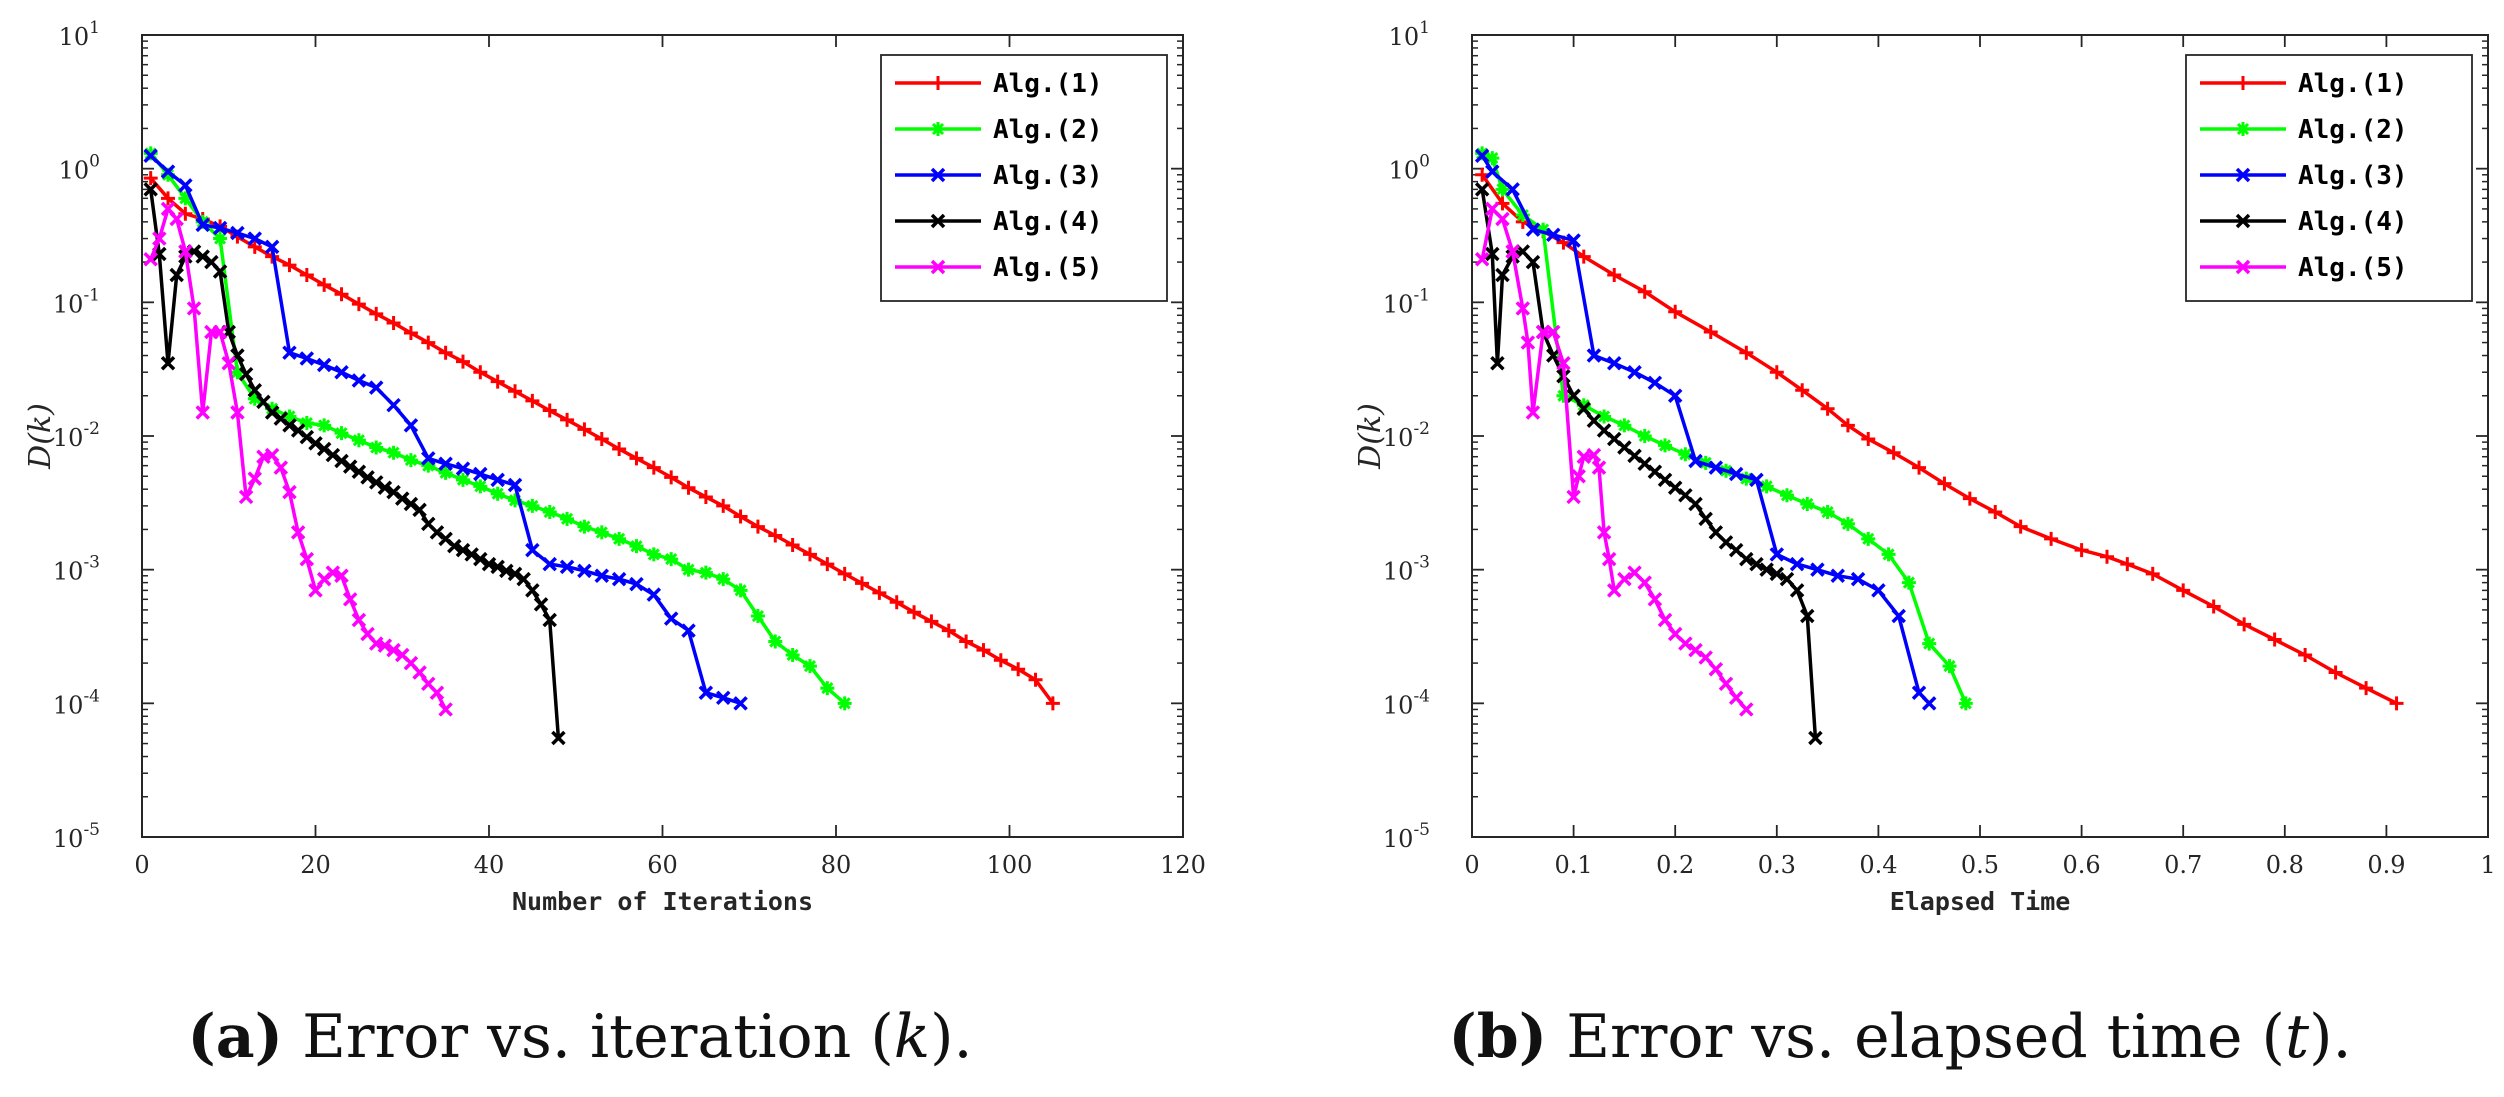  What do you see at coordinates (1409, 34) in the screenshot?
I see `y-tick-label: 10¹` at bounding box center [1409, 34].